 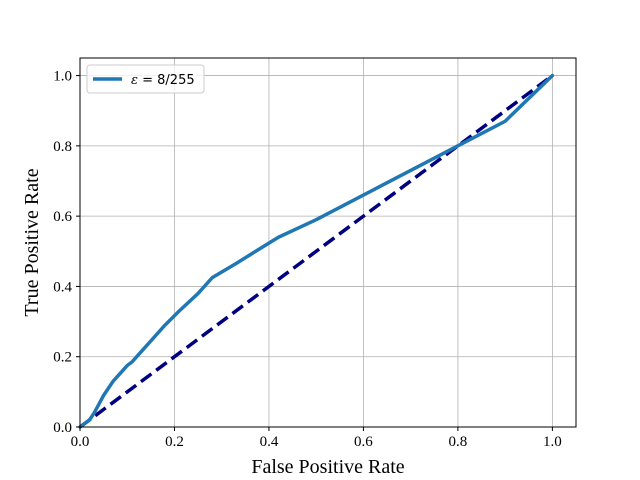 I want to click on legend-label: ε = 8/255, so click(x=163, y=80).